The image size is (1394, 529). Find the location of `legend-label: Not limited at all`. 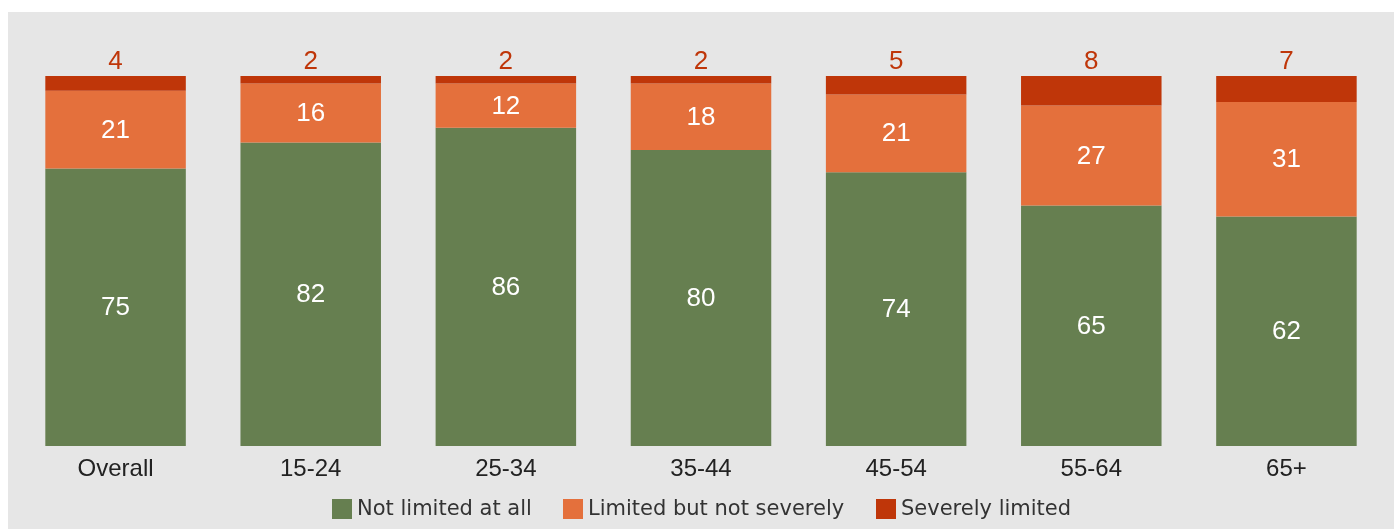

legend-label: Not limited at all is located at coordinates (444, 508).